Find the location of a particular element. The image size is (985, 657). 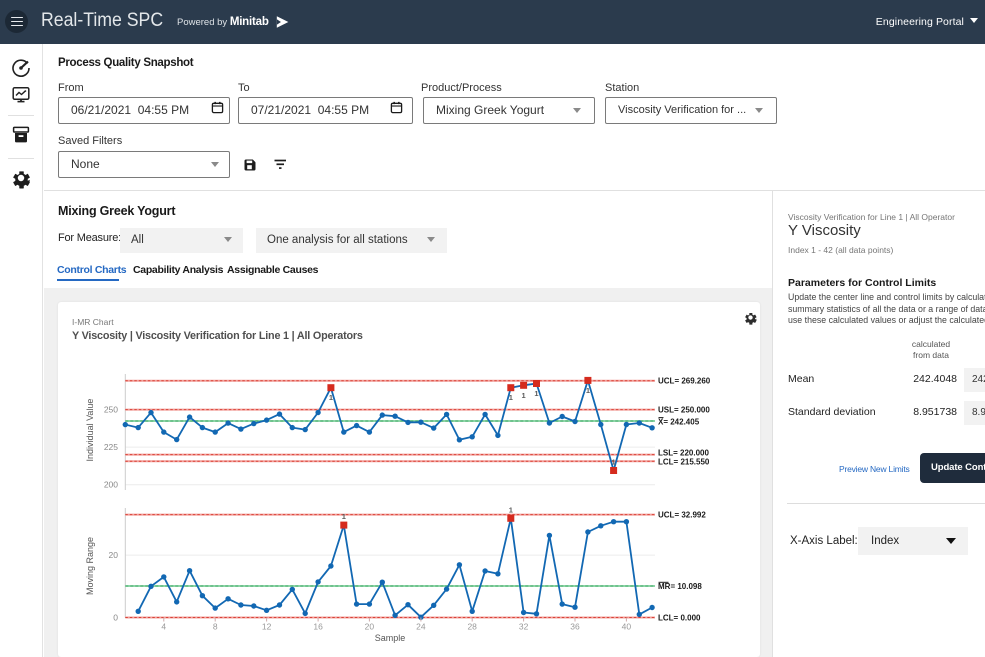

svg-text: 200 is located at coordinates (111, 485).